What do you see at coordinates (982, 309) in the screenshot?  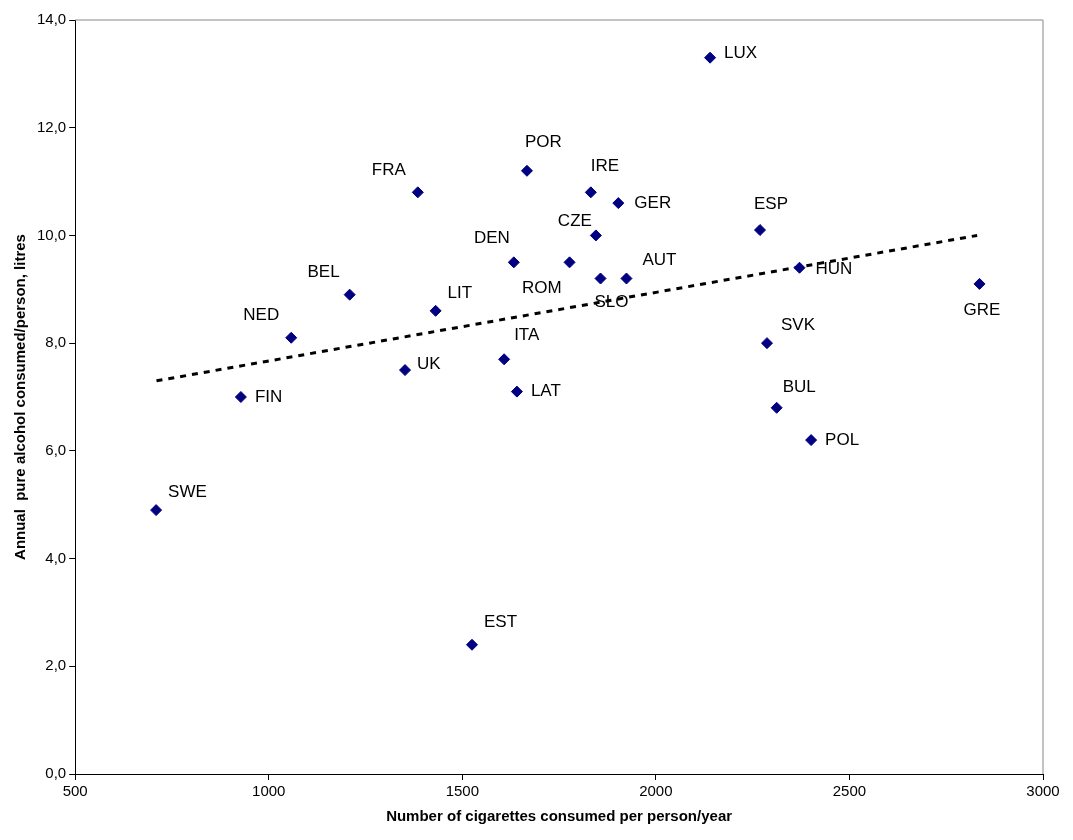 I see `annotation: GRE` at bounding box center [982, 309].